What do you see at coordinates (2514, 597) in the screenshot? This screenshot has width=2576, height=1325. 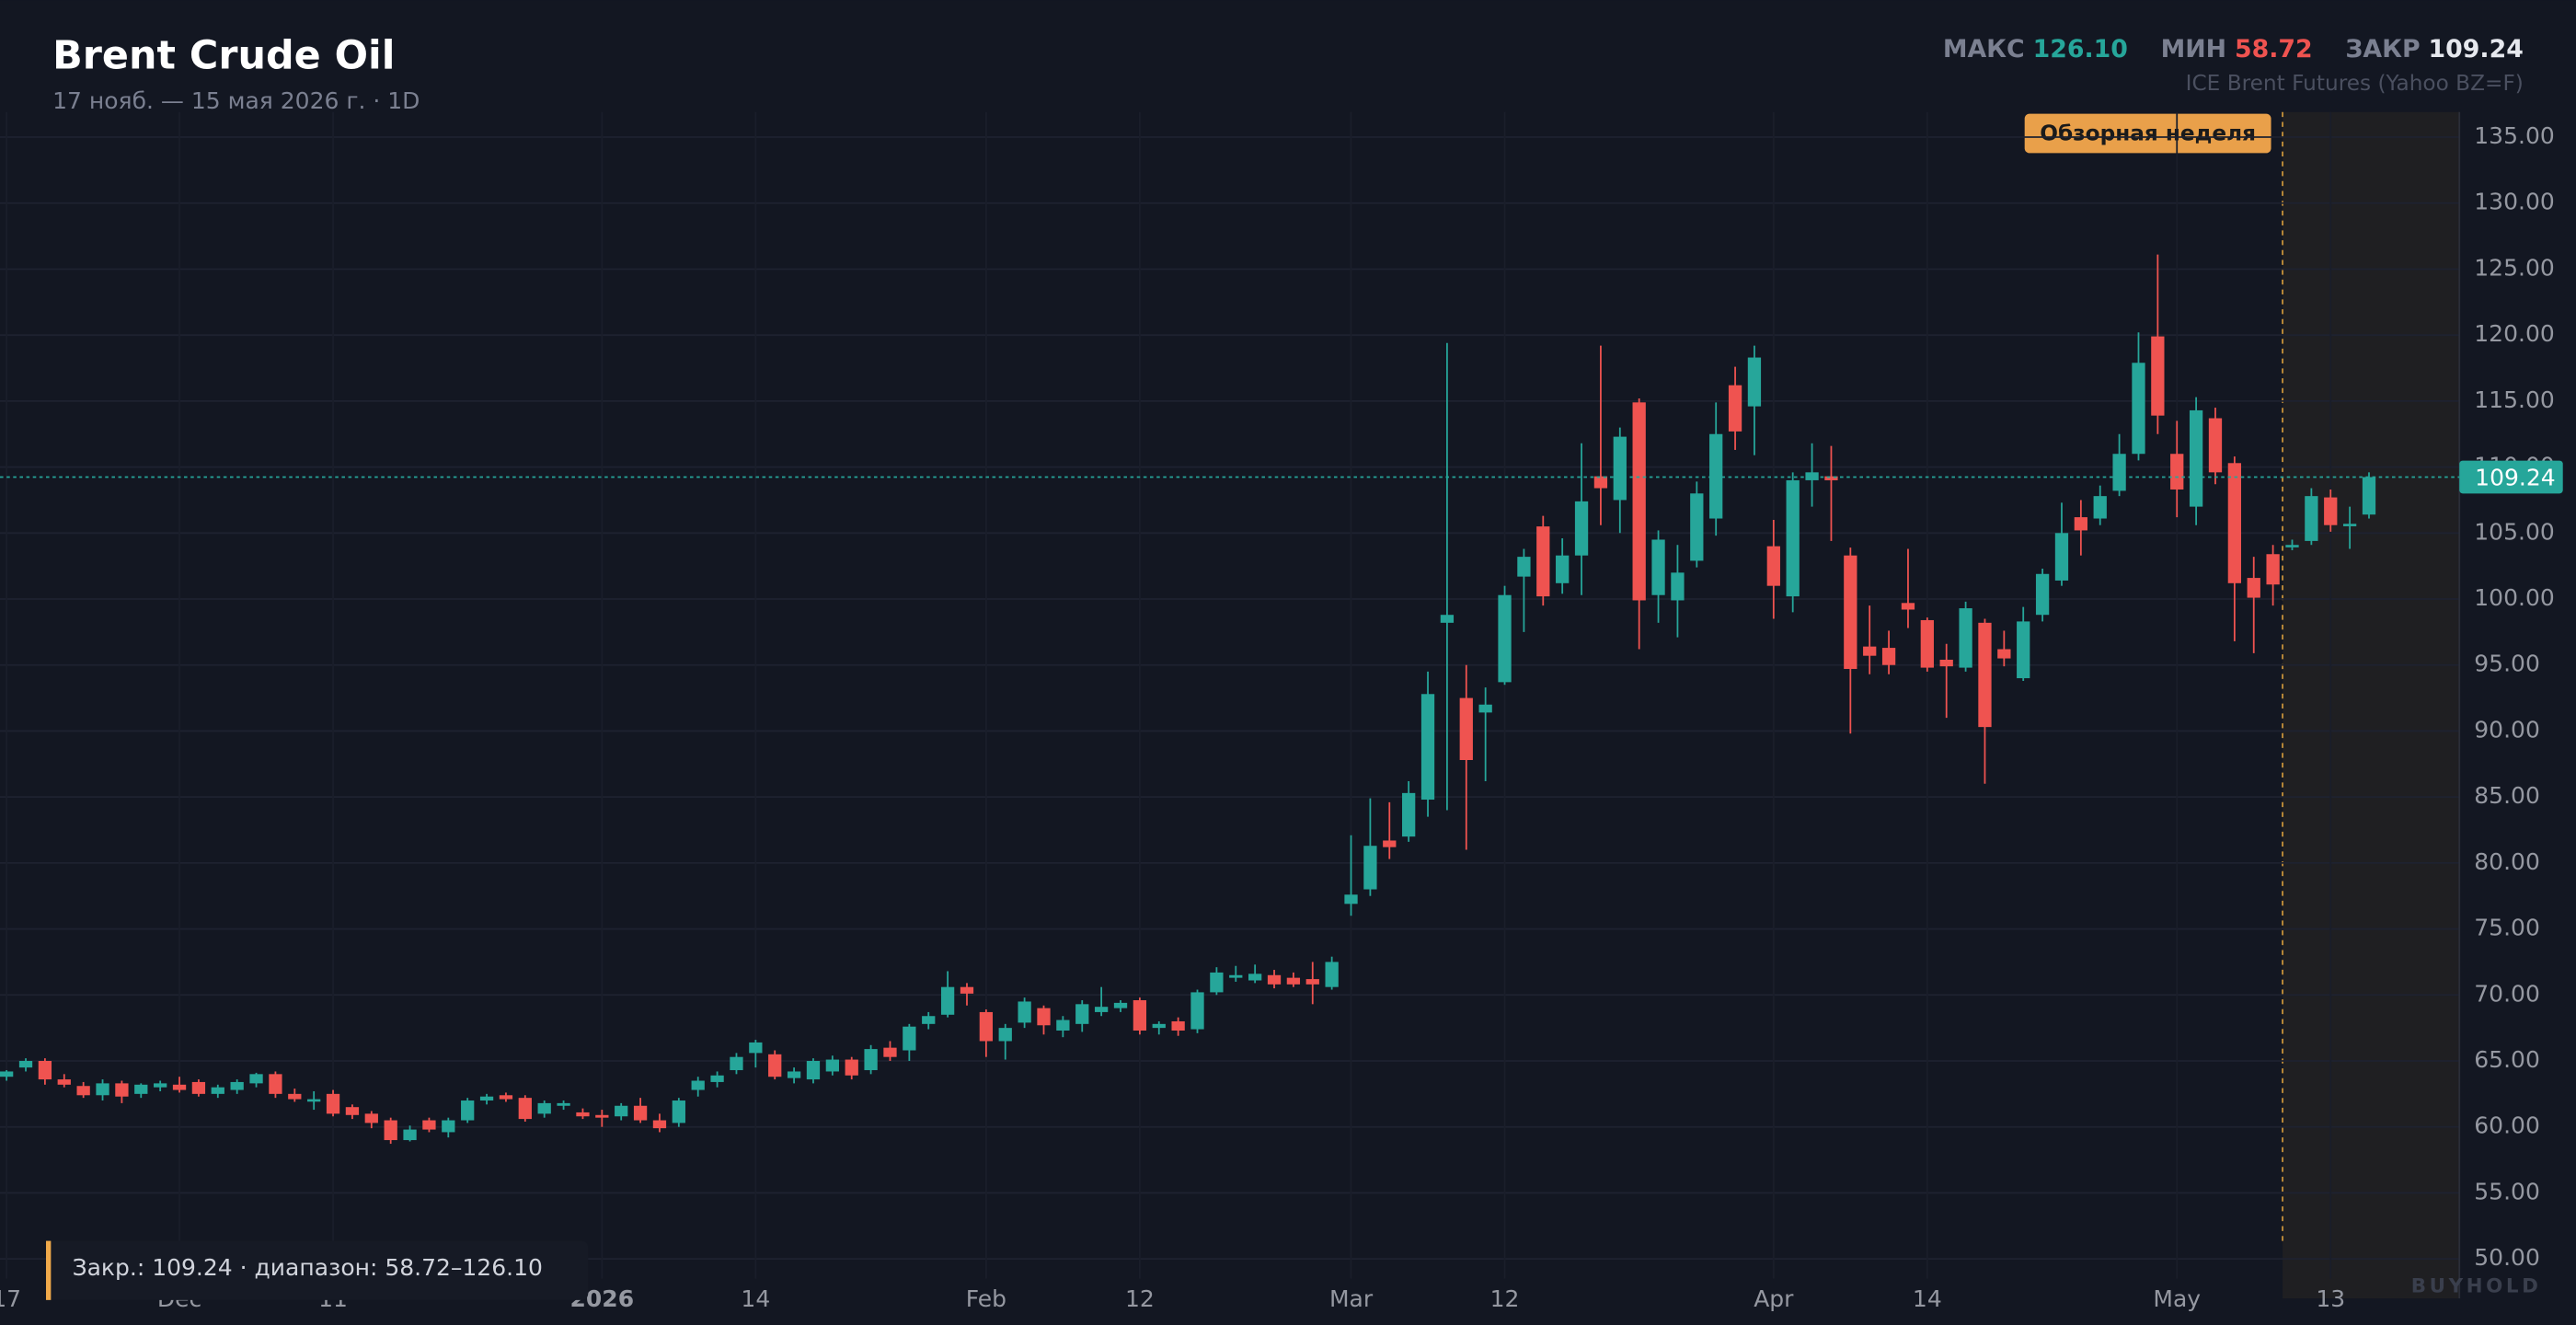 I see `y-tick-label: 100.00` at bounding box center [2514, 597].